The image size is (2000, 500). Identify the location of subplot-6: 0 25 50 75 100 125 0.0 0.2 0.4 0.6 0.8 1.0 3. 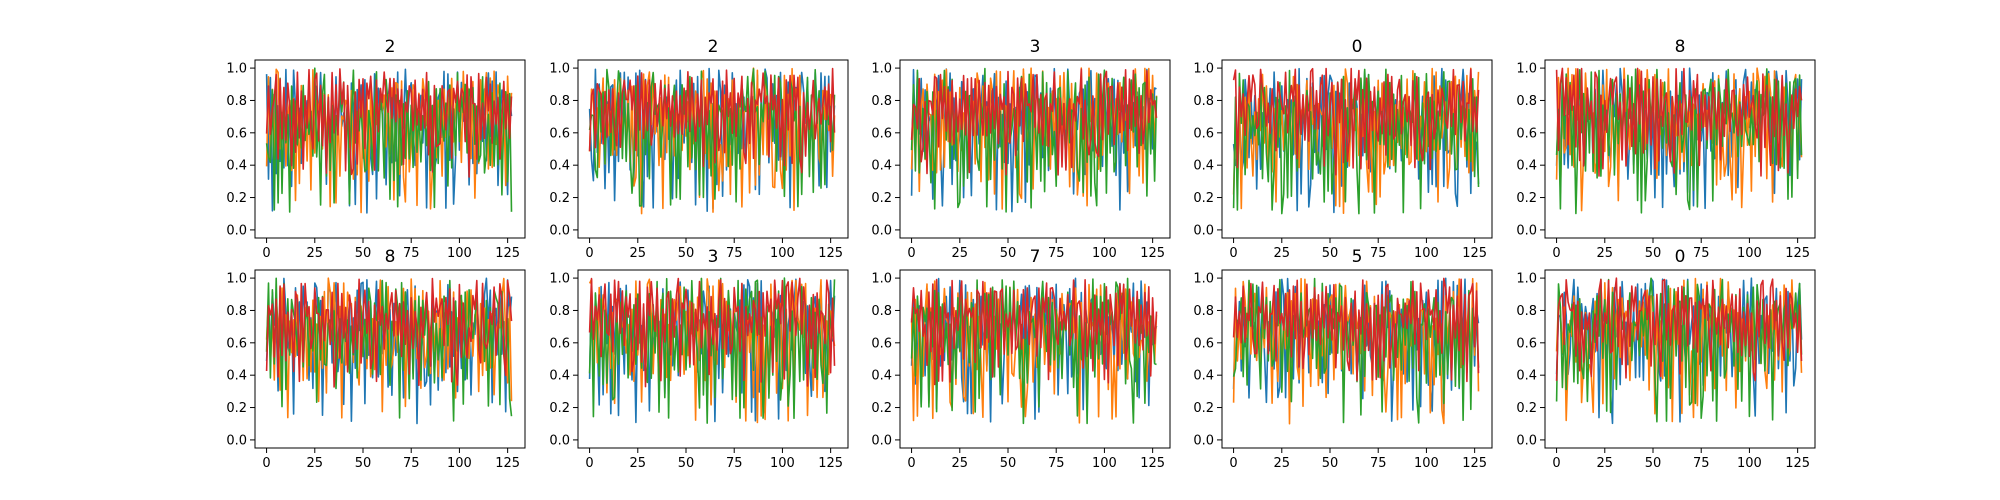
(699, 359).